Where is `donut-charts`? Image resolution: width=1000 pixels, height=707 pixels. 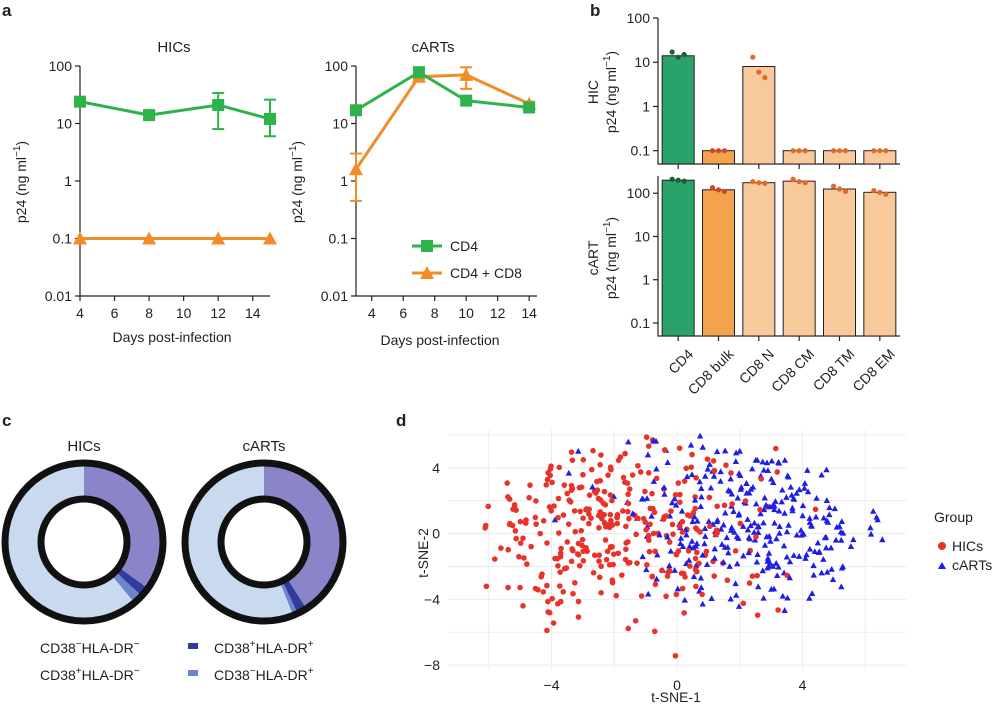 donut-charts is located at coordinates (174, 542).